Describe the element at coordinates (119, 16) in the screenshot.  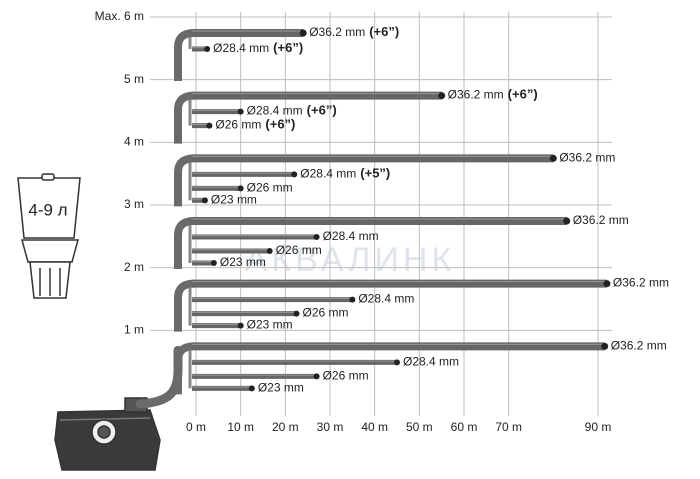
I see `y-tick-label: Max. 6 m` at that location.